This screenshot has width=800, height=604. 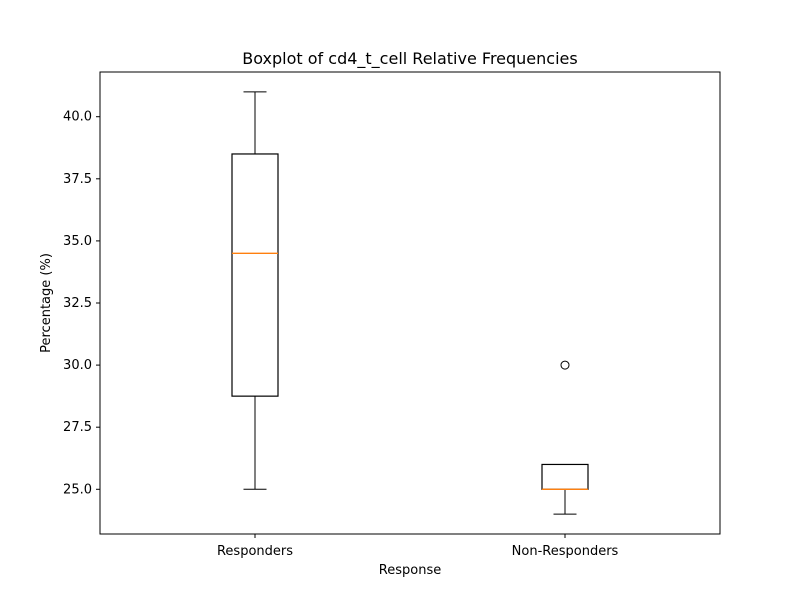 I want to click on y-tick-label: 37.5, so click(x=77, y=179).